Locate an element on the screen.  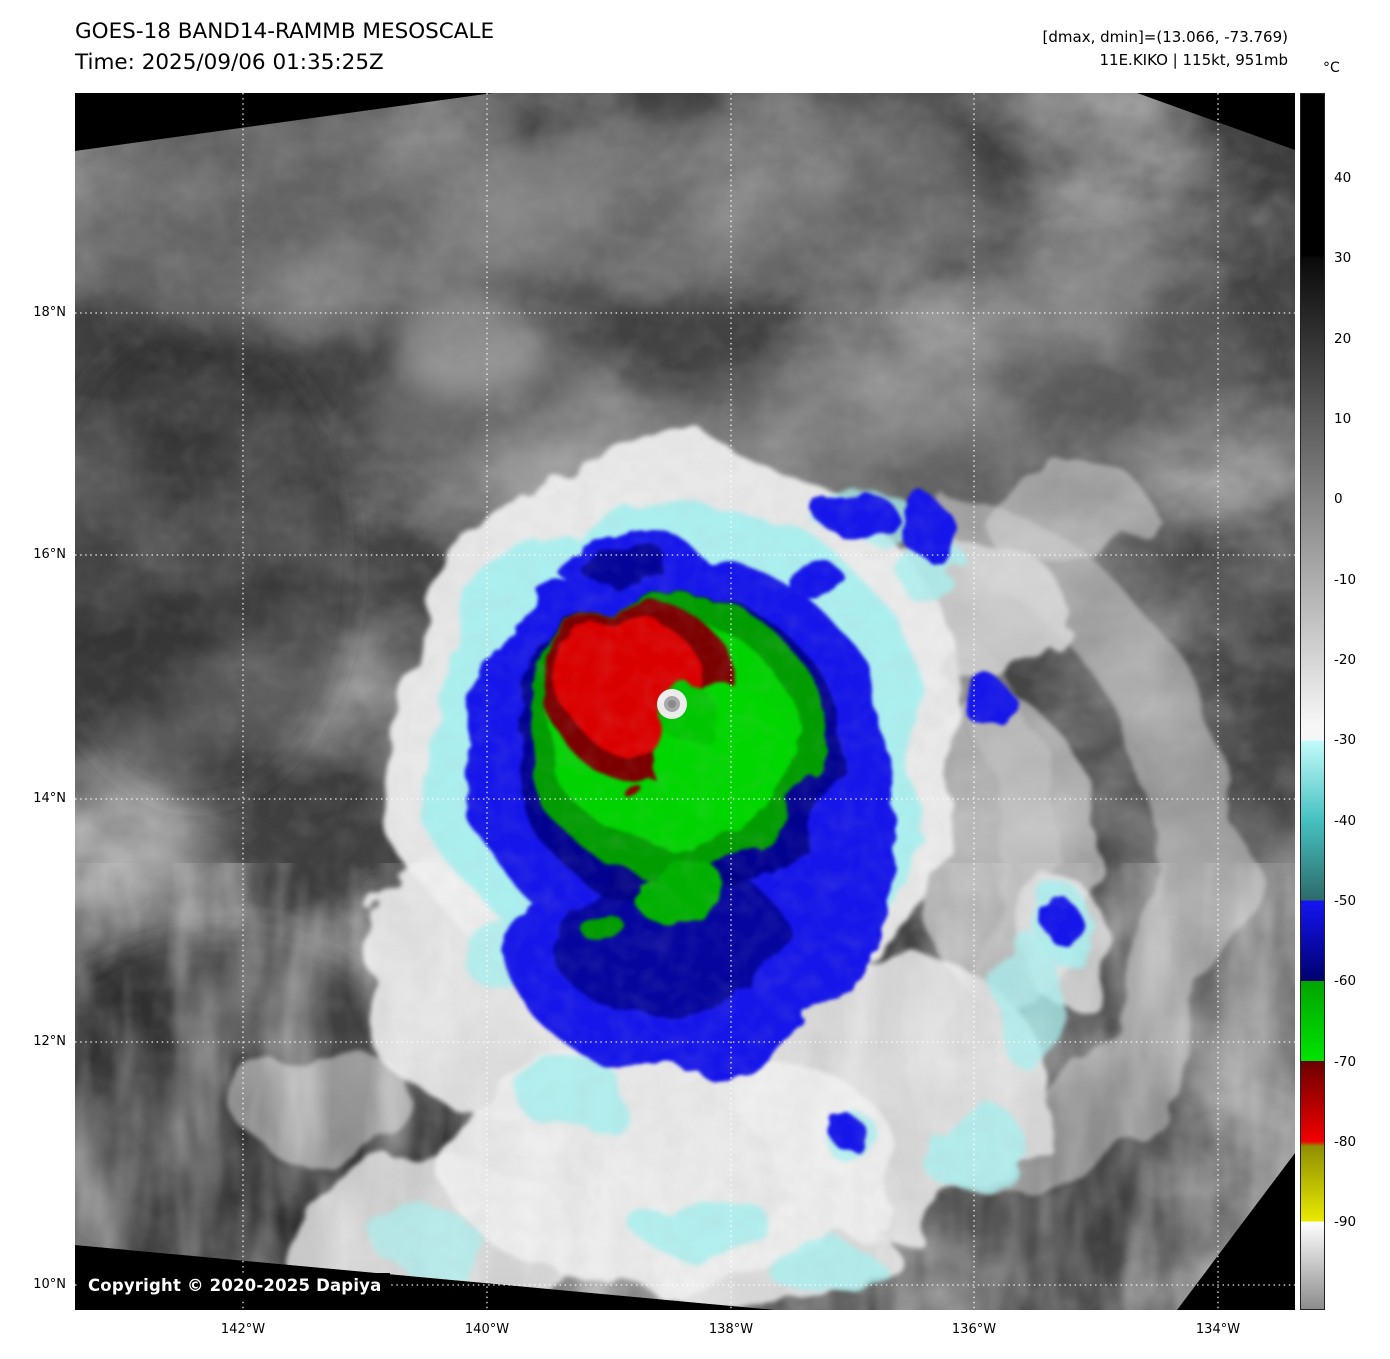
colorbar-tick-label: 30 is located at coordinates (1343, 258).